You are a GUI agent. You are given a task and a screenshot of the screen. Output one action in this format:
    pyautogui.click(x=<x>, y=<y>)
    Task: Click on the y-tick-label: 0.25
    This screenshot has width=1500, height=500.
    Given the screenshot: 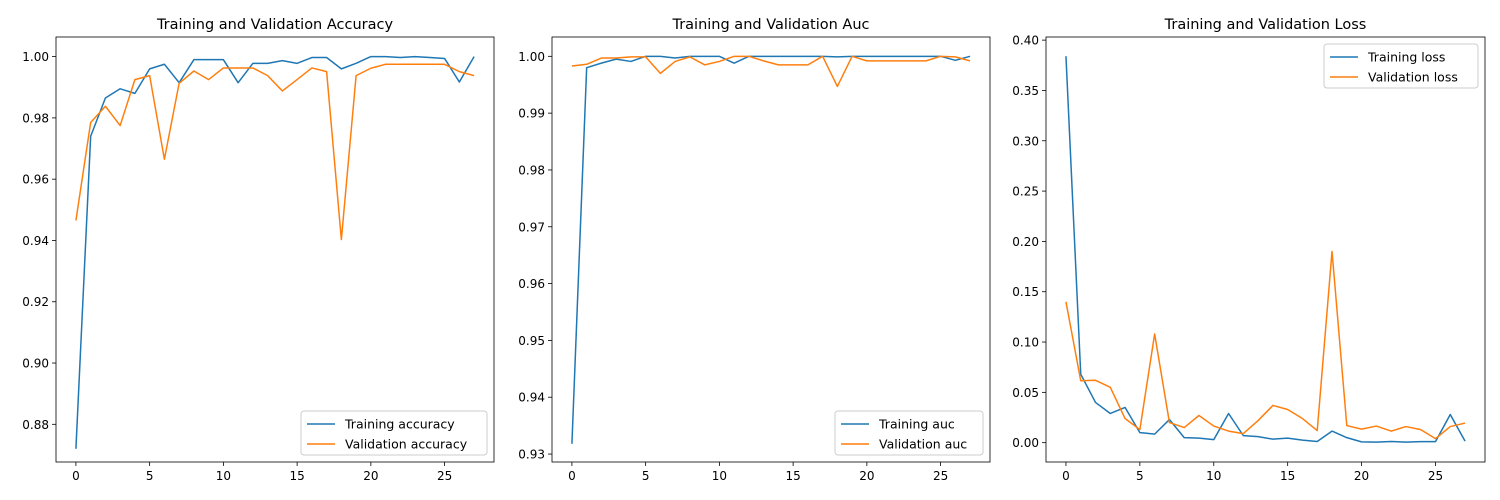 What is the action you would take?
    pyautogui.click(x=1025, y=192)
    